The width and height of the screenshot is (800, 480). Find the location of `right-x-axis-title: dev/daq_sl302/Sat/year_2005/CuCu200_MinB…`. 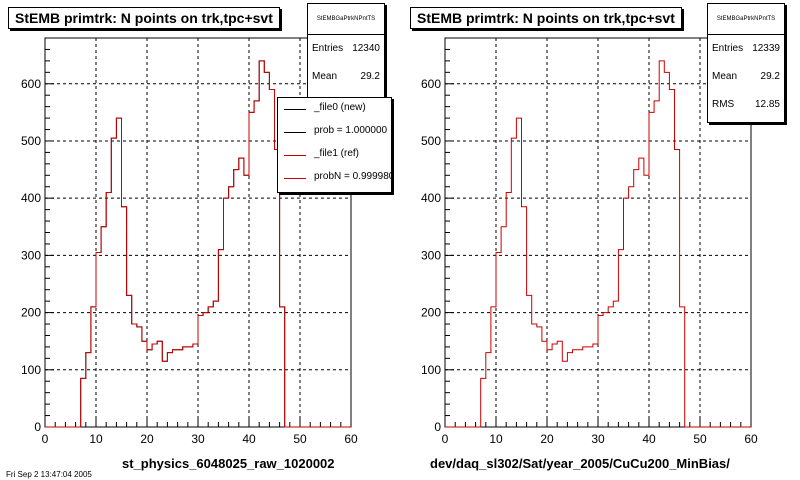

right-x-axis-title: dev/daq_sl302/Sat/year_2005/CuCu200_MinB… is located at coordinates (580, 463).